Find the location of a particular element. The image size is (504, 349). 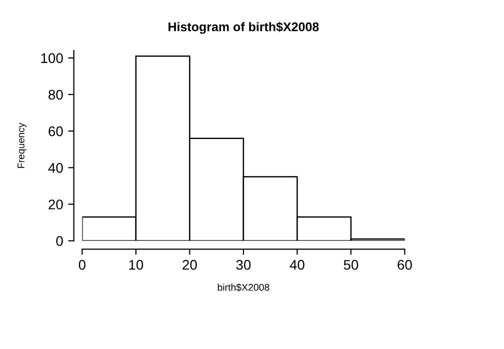

y-tick-label: 0 is located at coordinates (59, 241).